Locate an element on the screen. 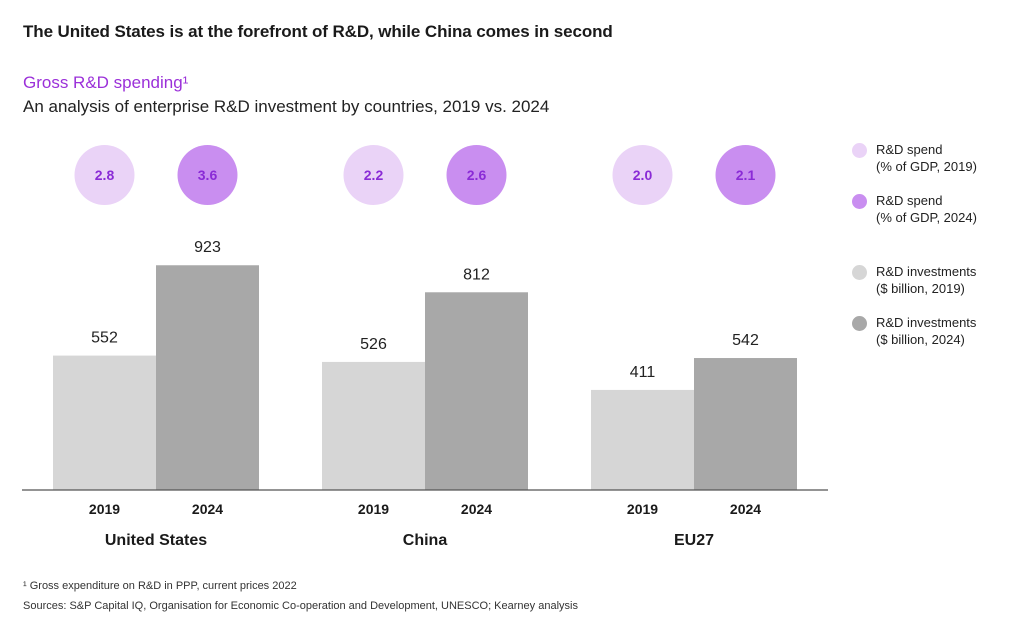  value-label-china-2024: 812 is located at coordinates (476, 274).